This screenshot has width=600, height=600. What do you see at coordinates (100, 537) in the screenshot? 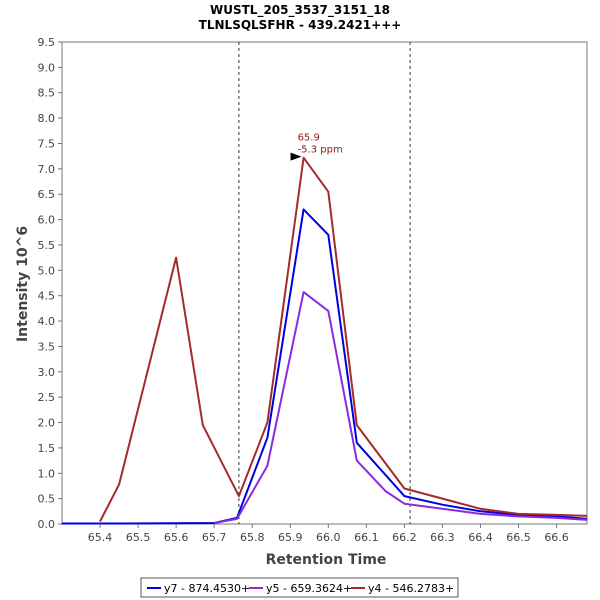
I see `x-tick-label: 65.4` at bounding box center [100, 537].